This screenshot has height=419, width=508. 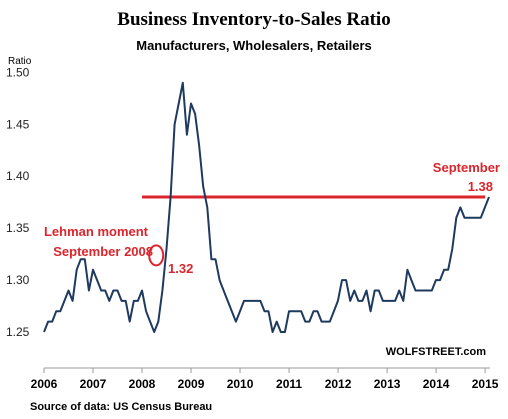 What do you see at coordinates (18, 72) in the screenshot?
I see `y-tick-label: 1.50` at bounding box center [18, 72].